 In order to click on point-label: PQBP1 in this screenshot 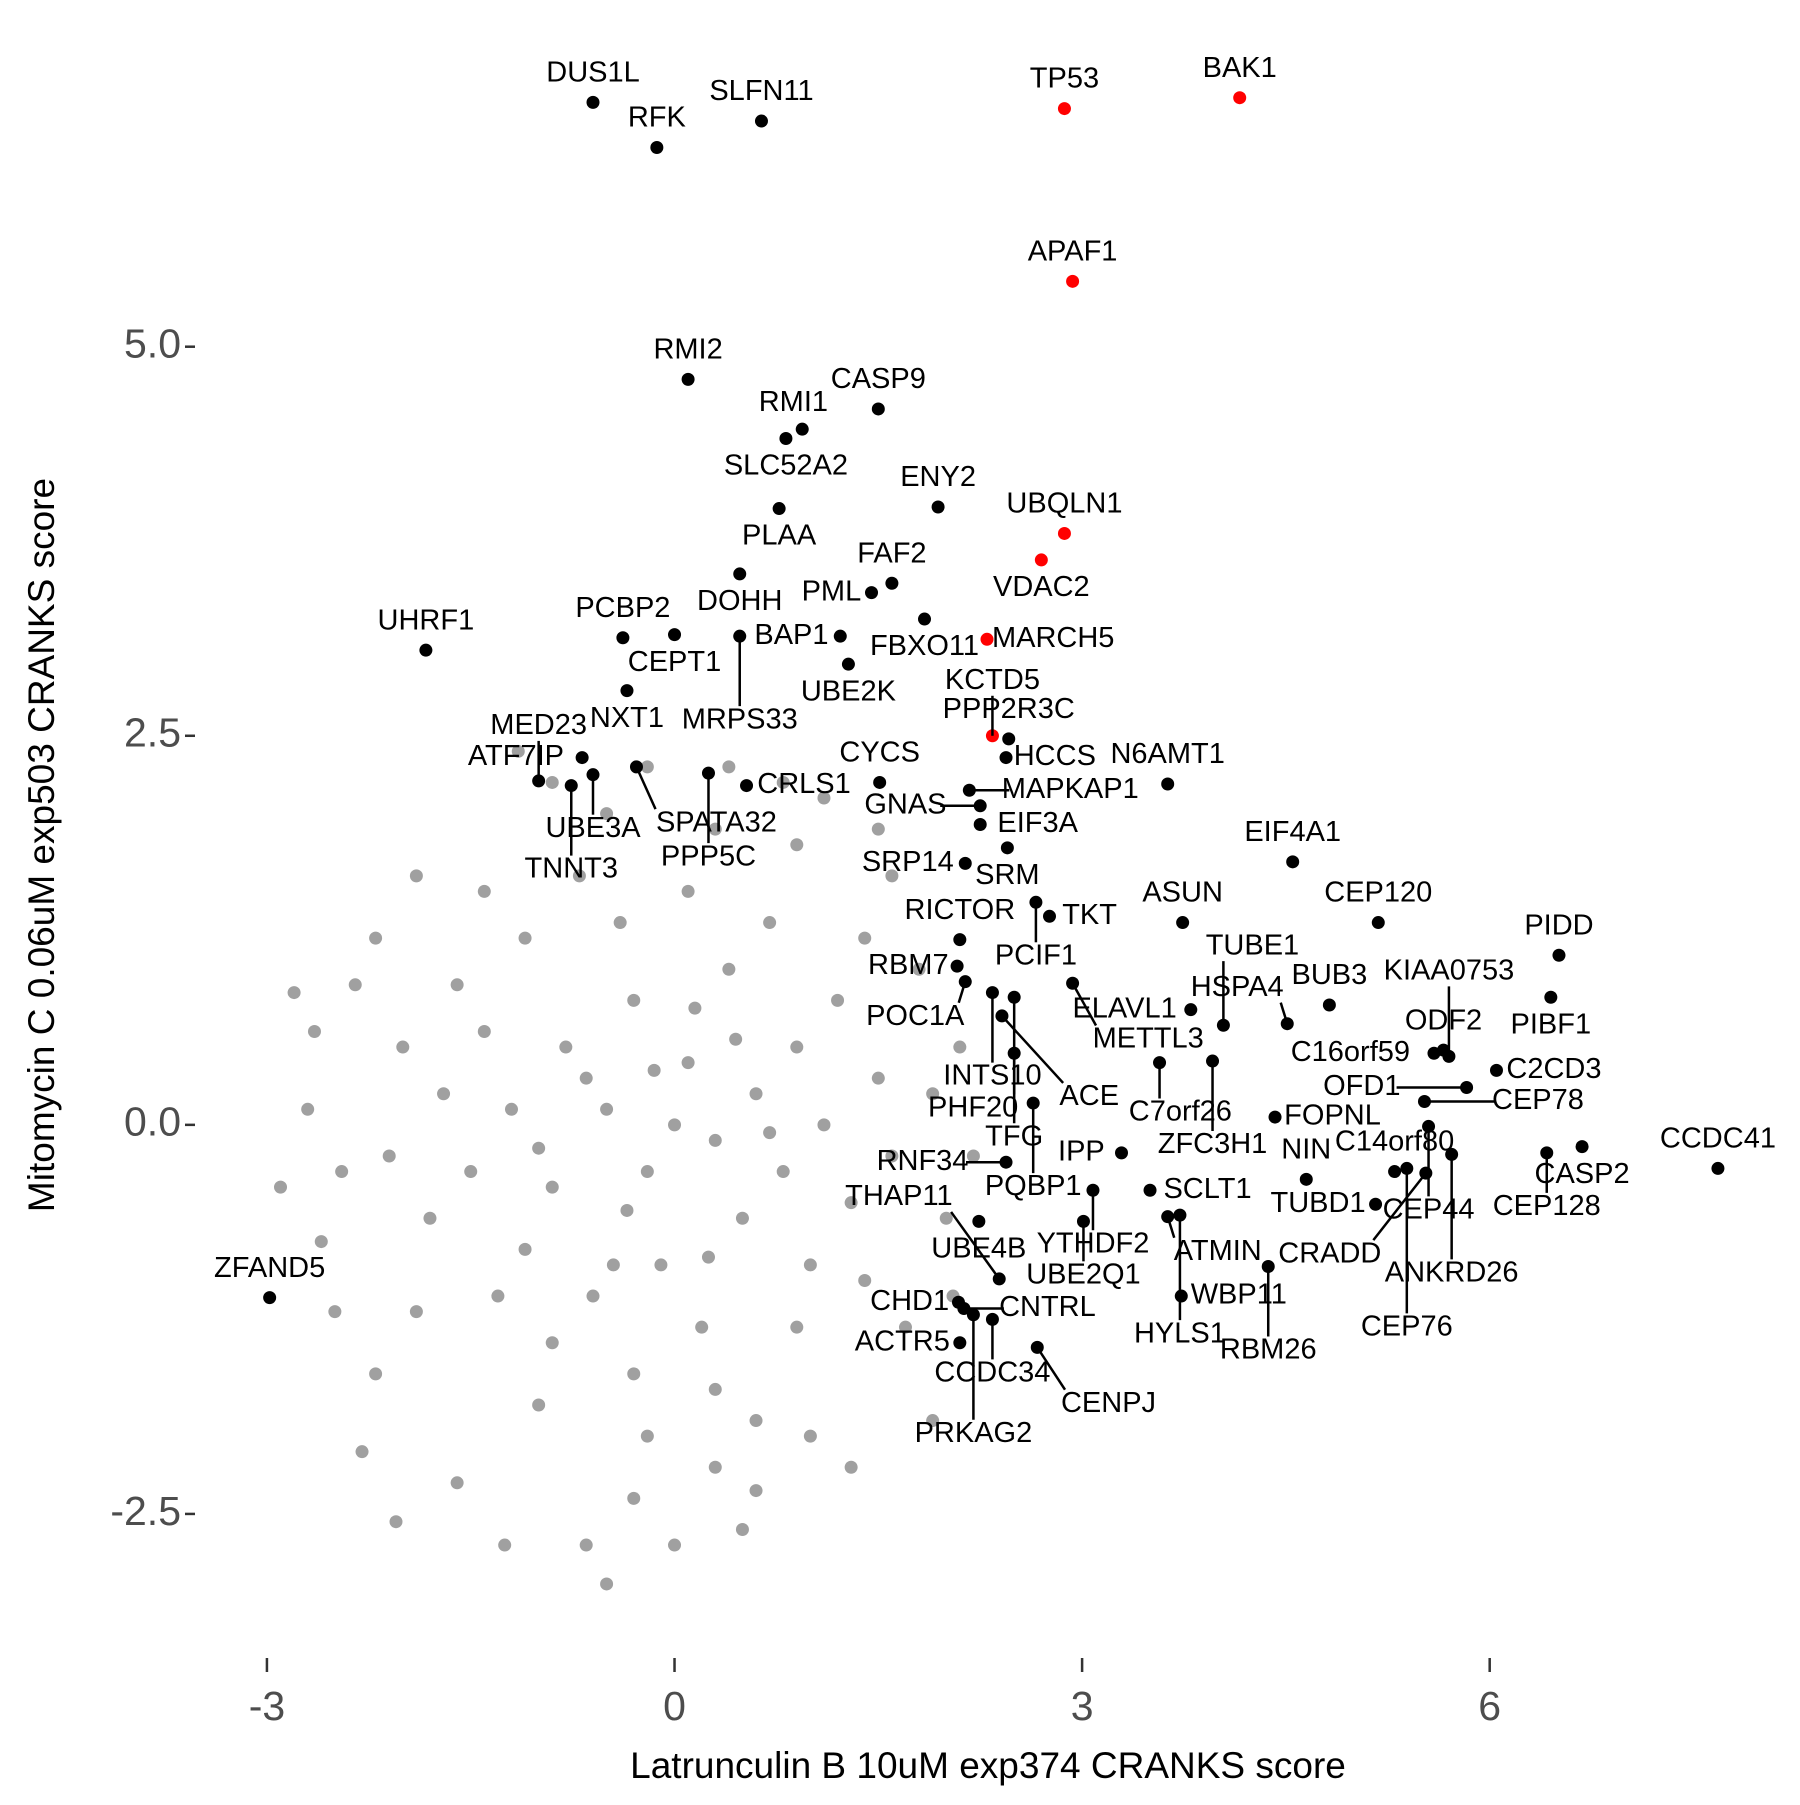, I will do `click(1033, 1186)`.